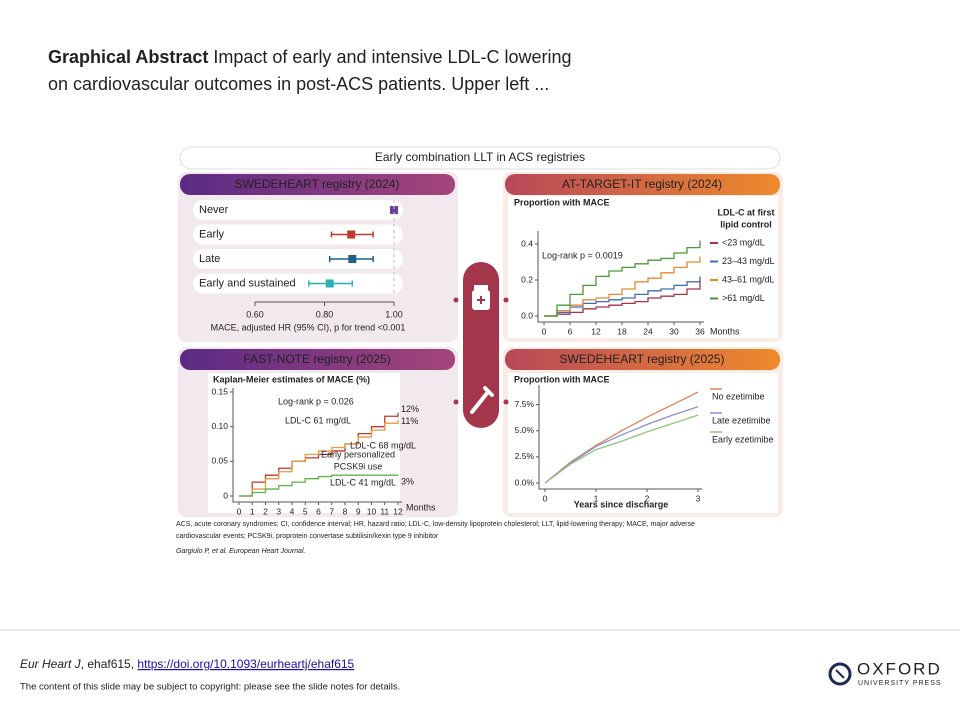 The image size is (960, 720). What do you see at coordinates (743, 242) in the screenshot?
I see `legend-label: <23 mg/dL` at bounding box center [743, 242].